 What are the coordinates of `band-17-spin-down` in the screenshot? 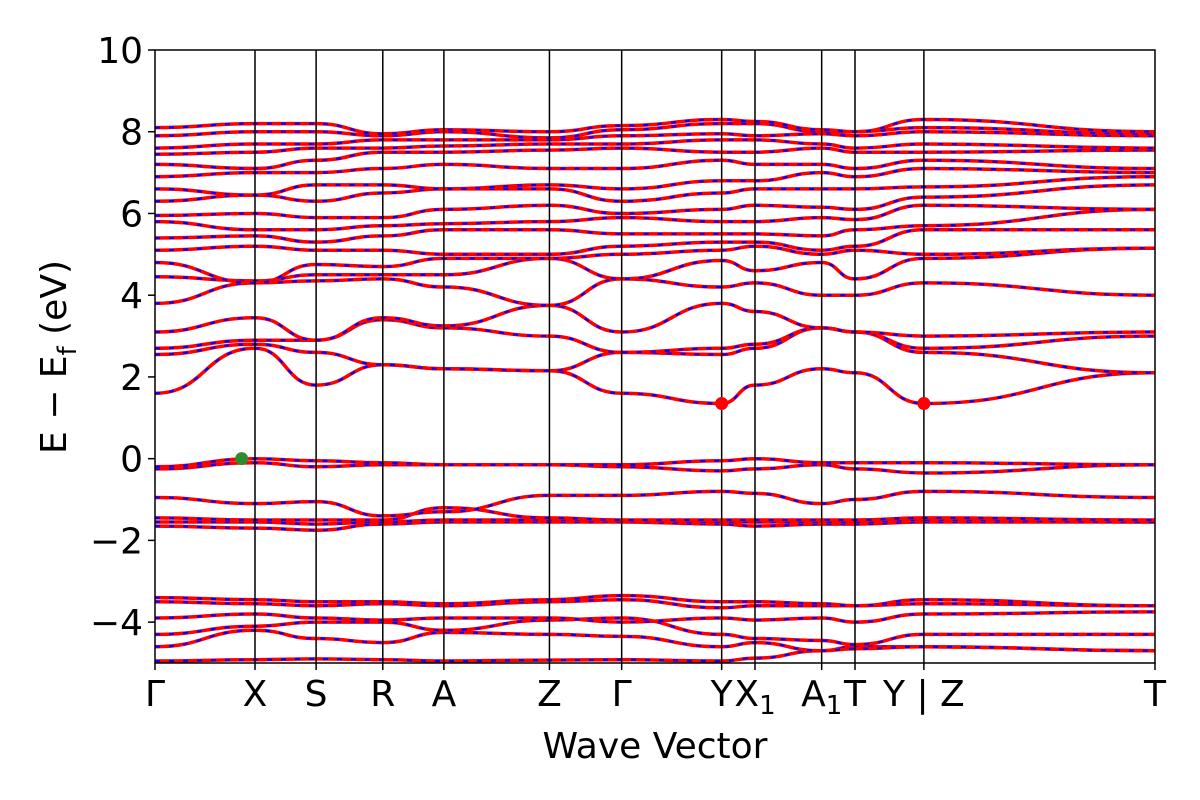 It's located at (655, 265).